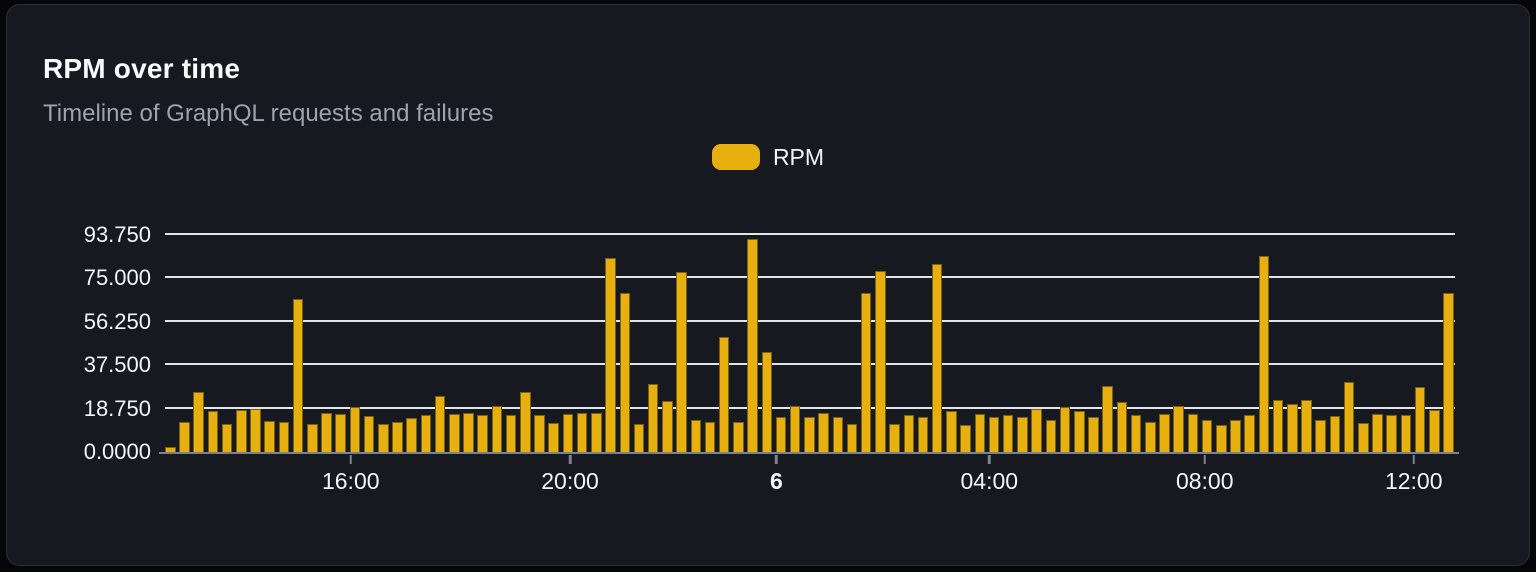 This screenshot has height=572, width=1536. Describe the element at coordinates (570, 481) in the screenshot. I see `x-tick-label: 20:00` at that location.